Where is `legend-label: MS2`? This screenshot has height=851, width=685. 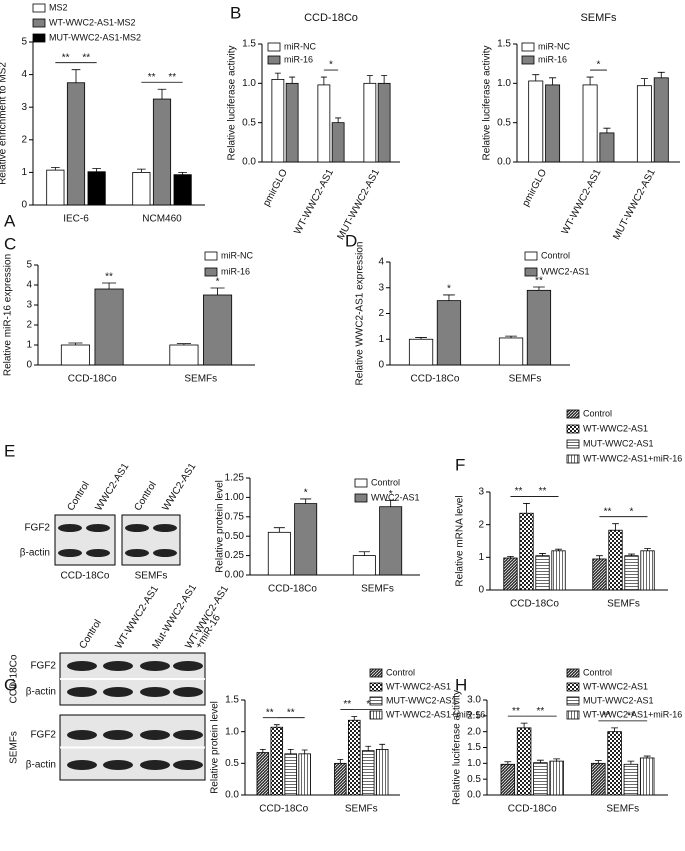 legend-label: MS2 is located at coordinates (58, 7).